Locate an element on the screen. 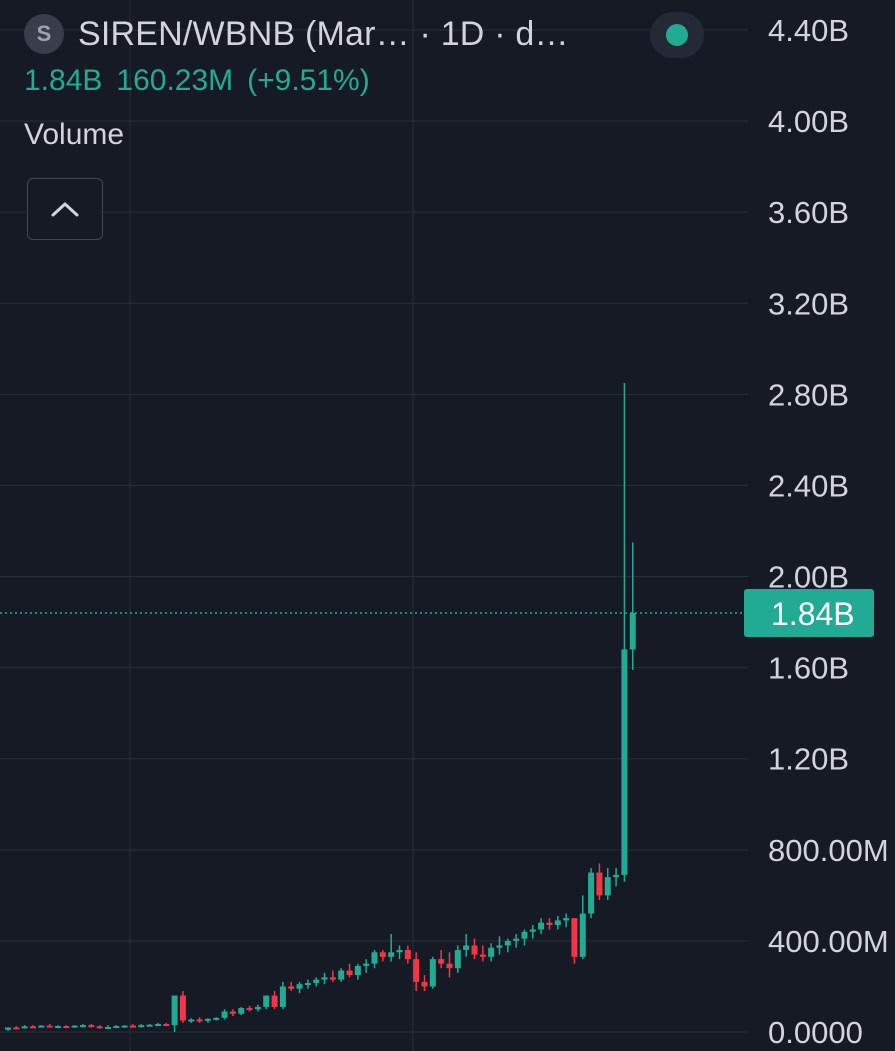 The width and height of the screenshot is (895, 1051). market-status-button is located at coordinates (677, 35).